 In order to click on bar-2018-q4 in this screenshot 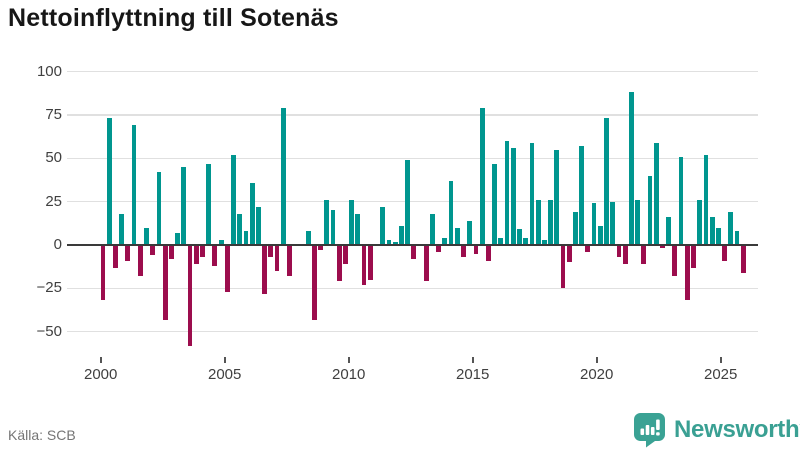, I will do `click(569, 254)`.